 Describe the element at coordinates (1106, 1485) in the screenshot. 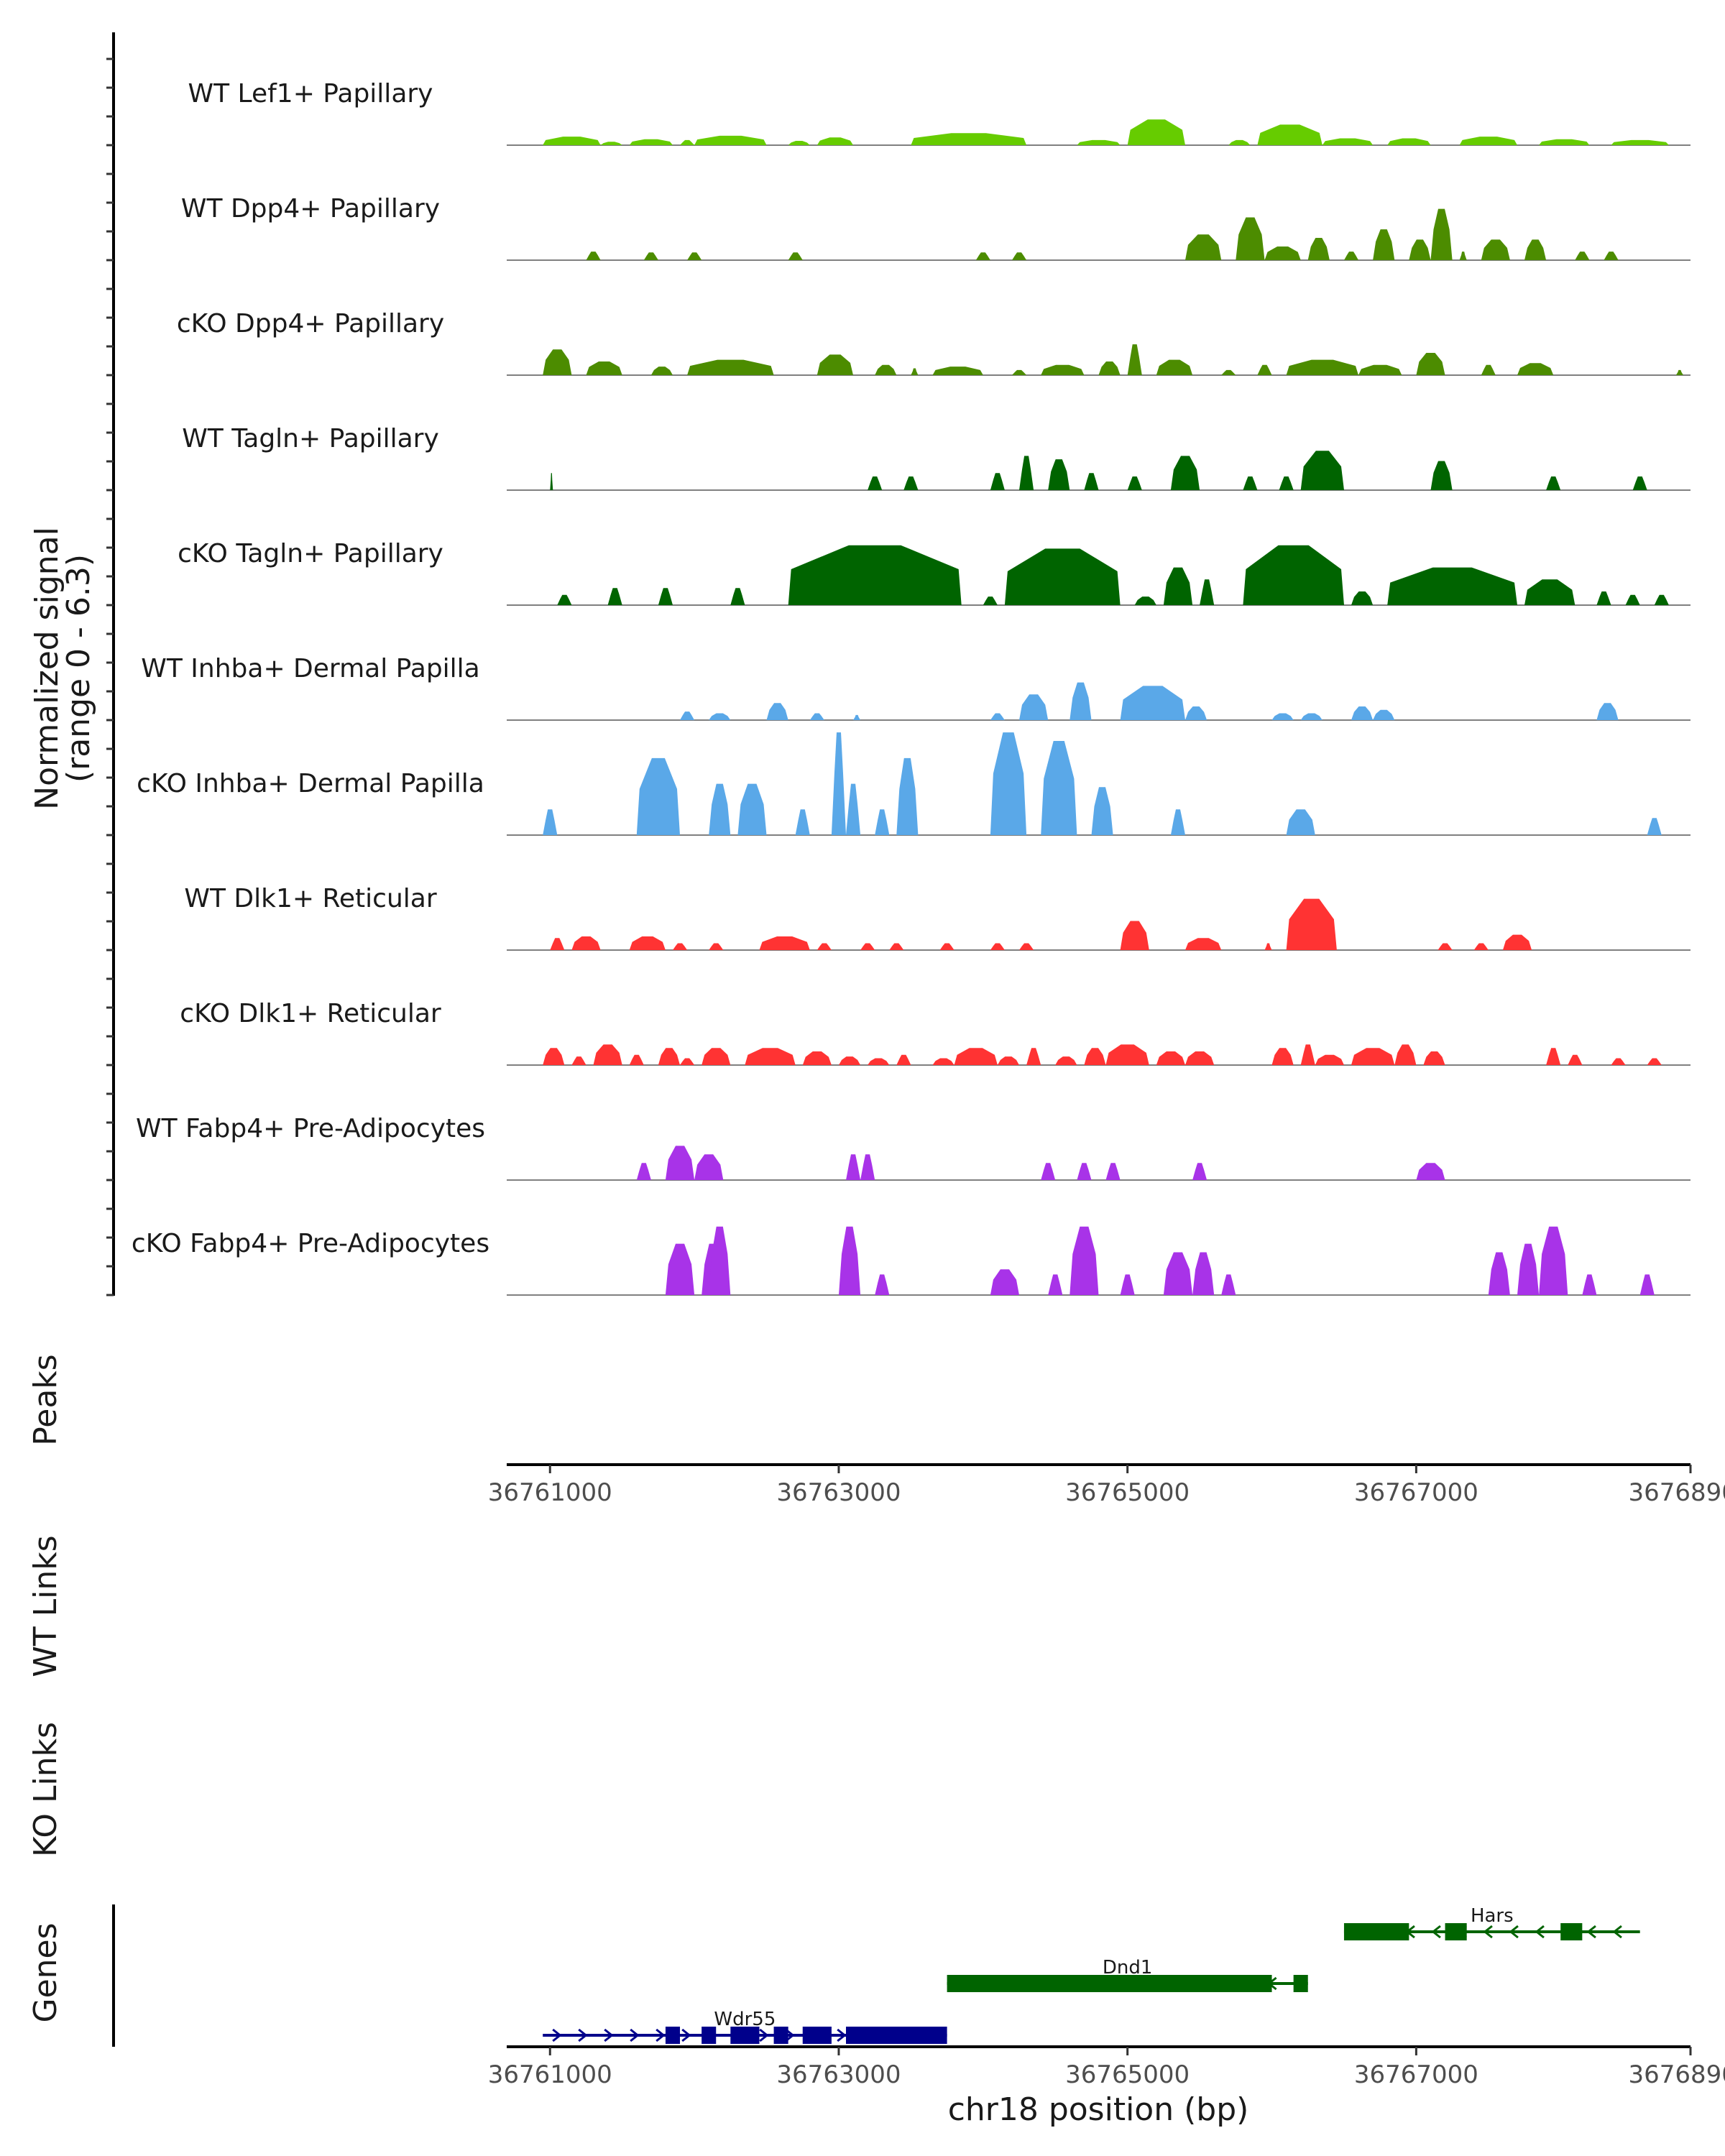

I see `peaks-x-axis: 36761000 36763000 36765000 36767000 36768900` at that location.